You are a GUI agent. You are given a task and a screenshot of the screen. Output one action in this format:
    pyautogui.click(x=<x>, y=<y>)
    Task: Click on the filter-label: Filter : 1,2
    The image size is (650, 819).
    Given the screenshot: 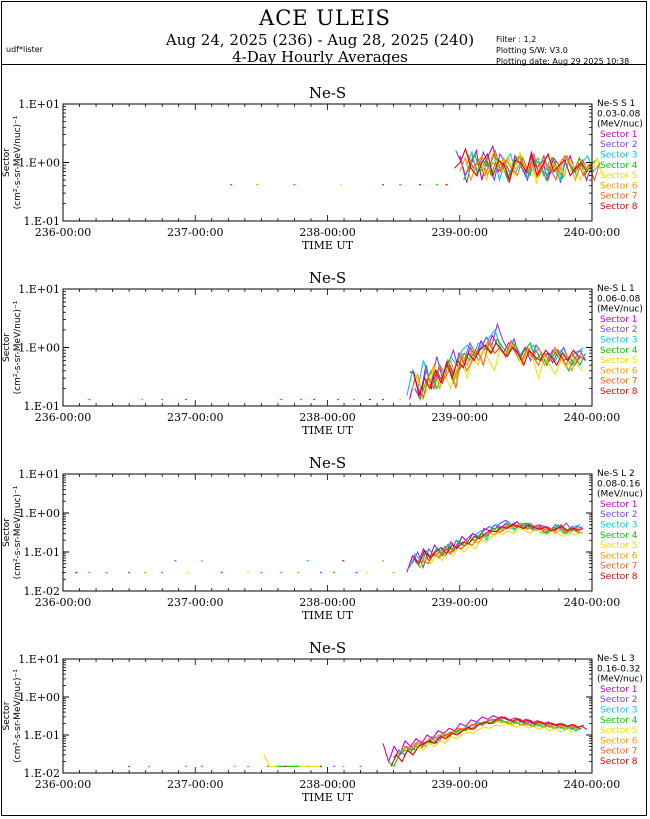 What is the action you would take?
    pyautogui.click(x=516, y=39)
    